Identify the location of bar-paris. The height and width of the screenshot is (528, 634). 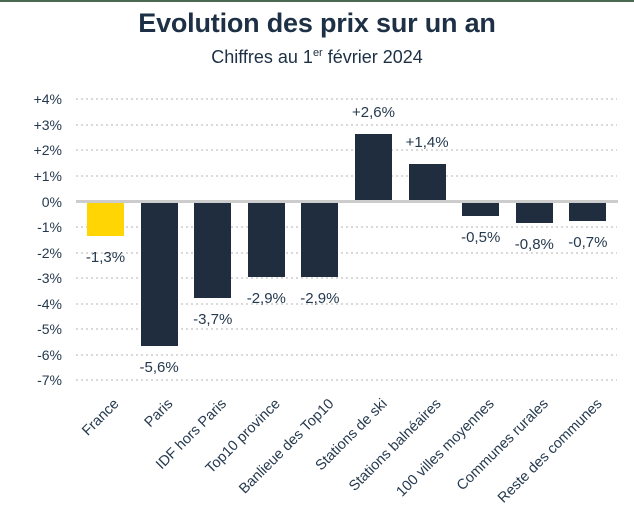
(159, 275).